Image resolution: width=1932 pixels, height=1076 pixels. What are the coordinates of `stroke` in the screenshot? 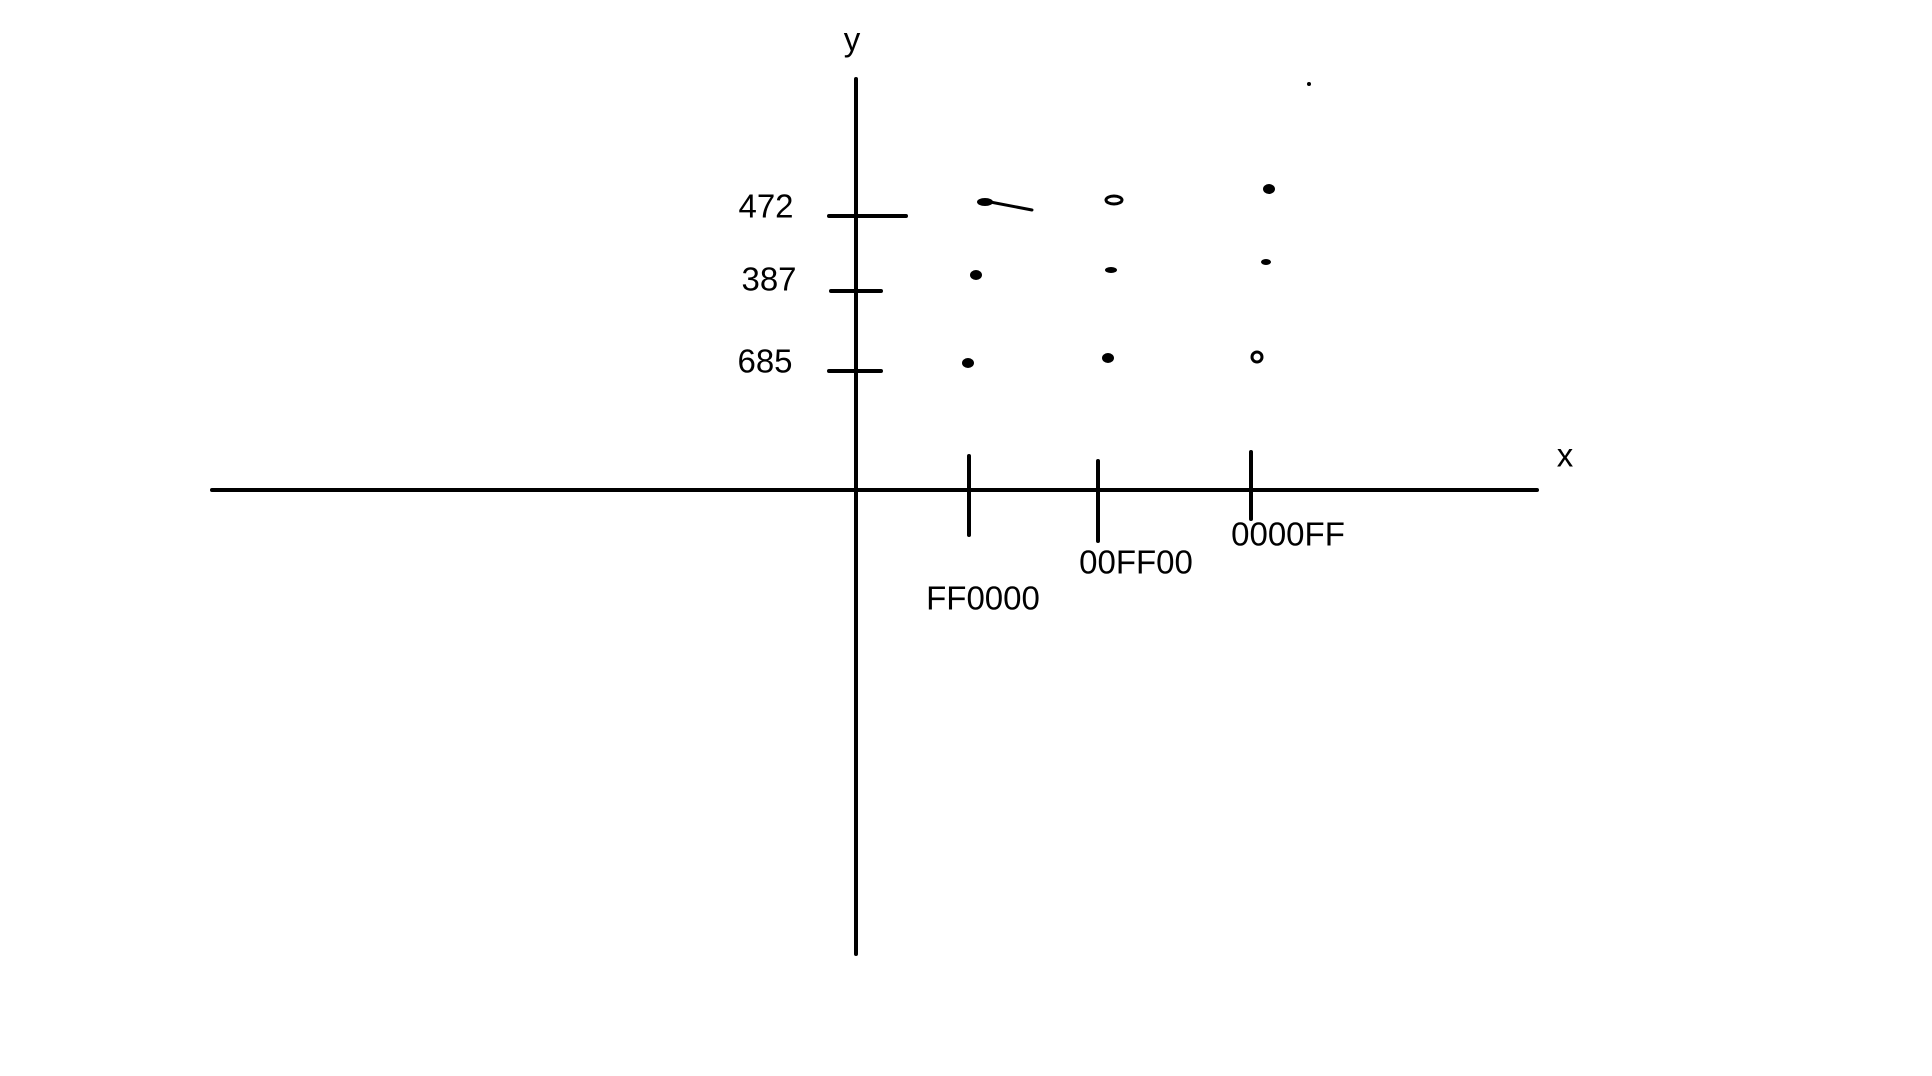 It's located at (1008, 205).